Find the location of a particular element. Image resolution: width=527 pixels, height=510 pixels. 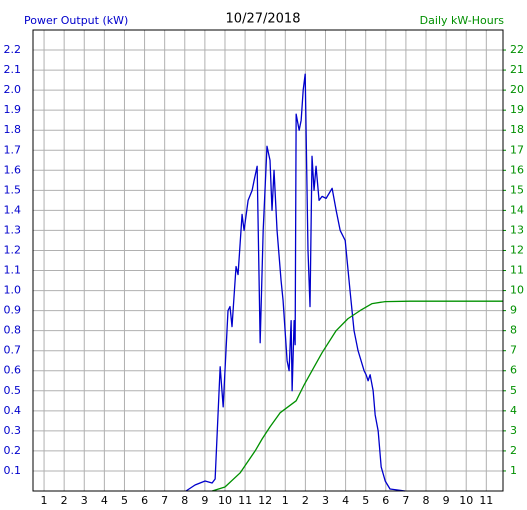

x-tick-label: 12 is located at coordinates (265, 500).